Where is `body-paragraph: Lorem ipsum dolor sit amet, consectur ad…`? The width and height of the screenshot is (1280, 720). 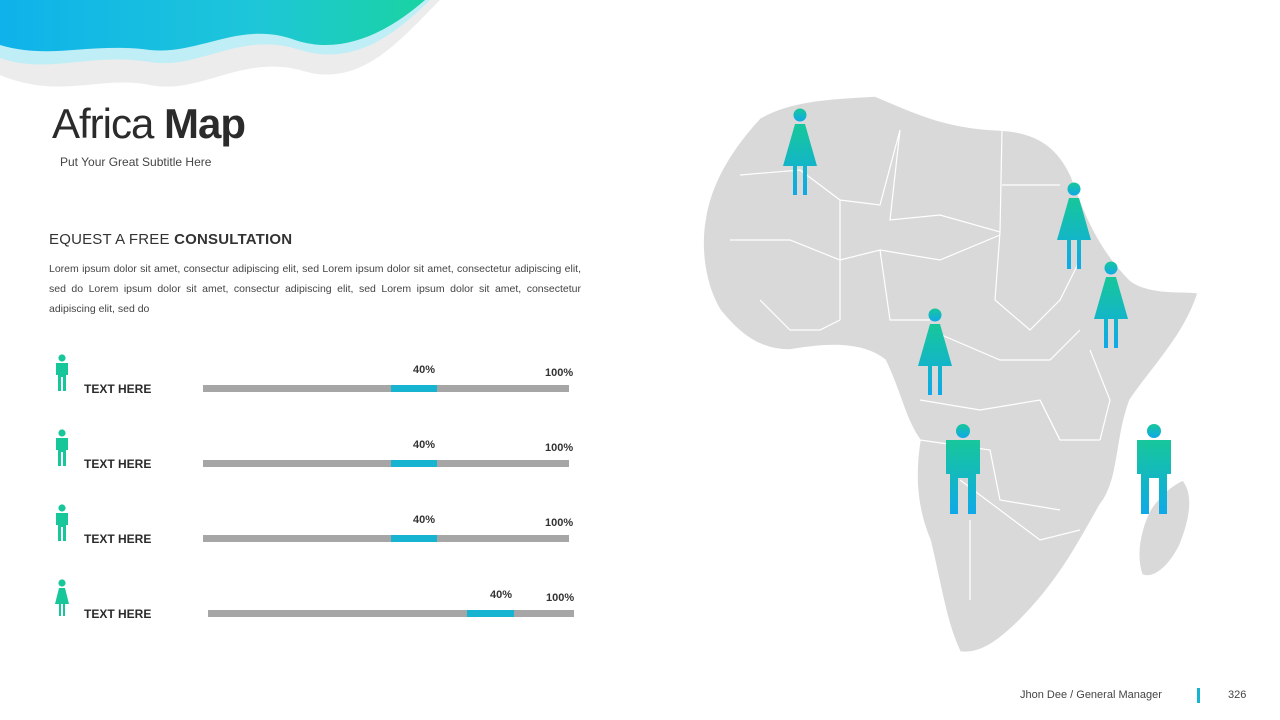
body-paragraph: Lorem ipsum dolor sit amet, consectur ad… is located at coordinates (315, 289).